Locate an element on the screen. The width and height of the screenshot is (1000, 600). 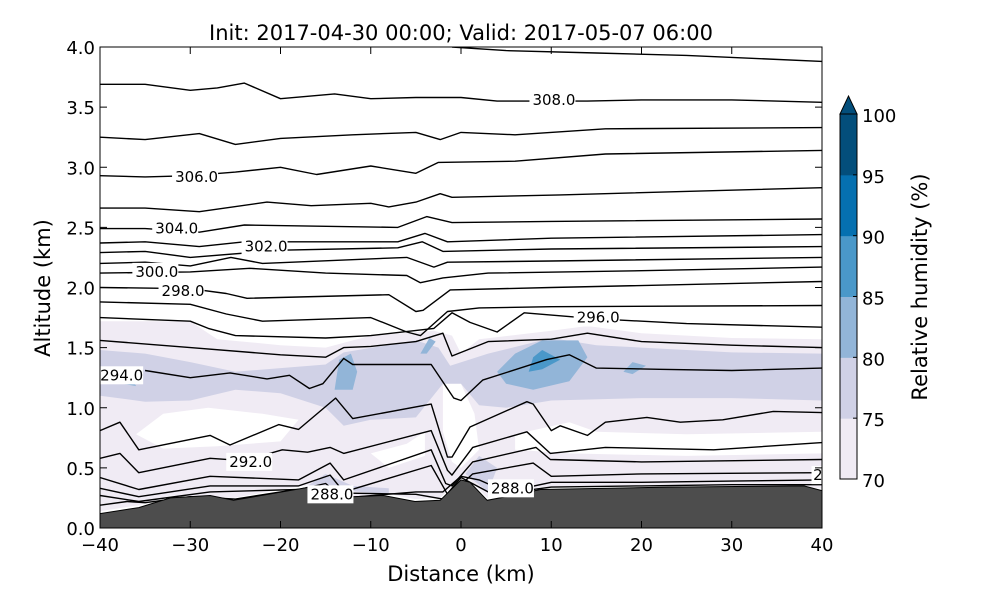
y-tick-label: 1.5 is located at coordinates (80, 349).